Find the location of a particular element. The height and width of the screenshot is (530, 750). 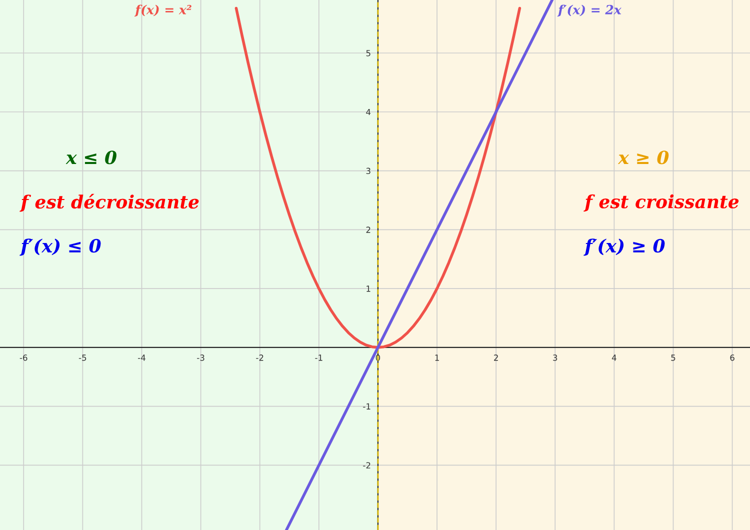

x-tick-label: 4 is located at coordinates (614, 357).